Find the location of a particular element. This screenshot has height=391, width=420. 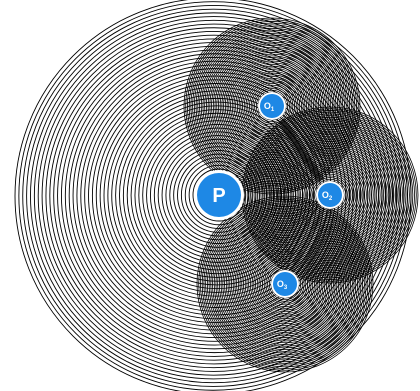

node-o3-label: O is located at coordinates (280, 284).